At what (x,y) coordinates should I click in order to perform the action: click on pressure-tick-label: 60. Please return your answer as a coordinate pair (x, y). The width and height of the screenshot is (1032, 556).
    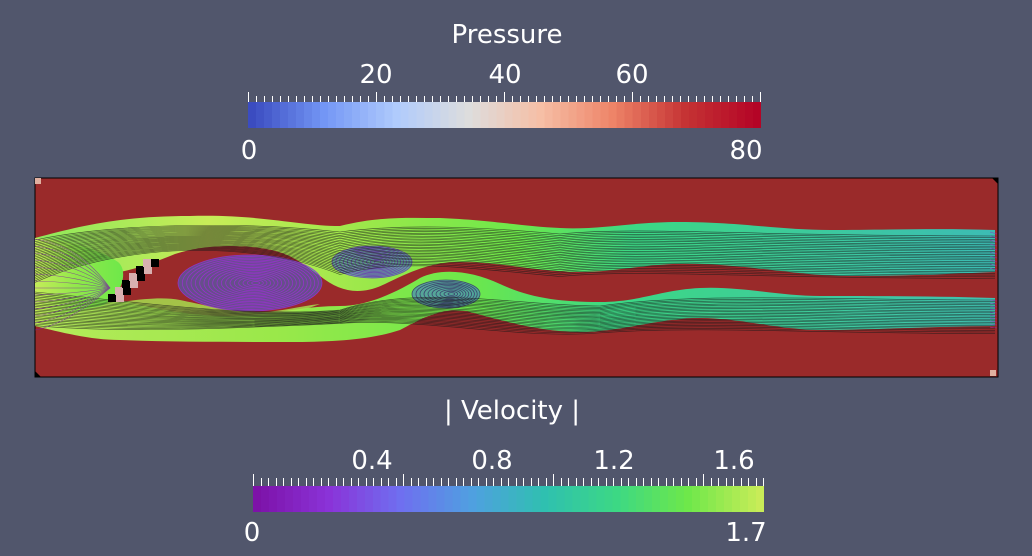
    Looking at the image, I should click on (632, 75).